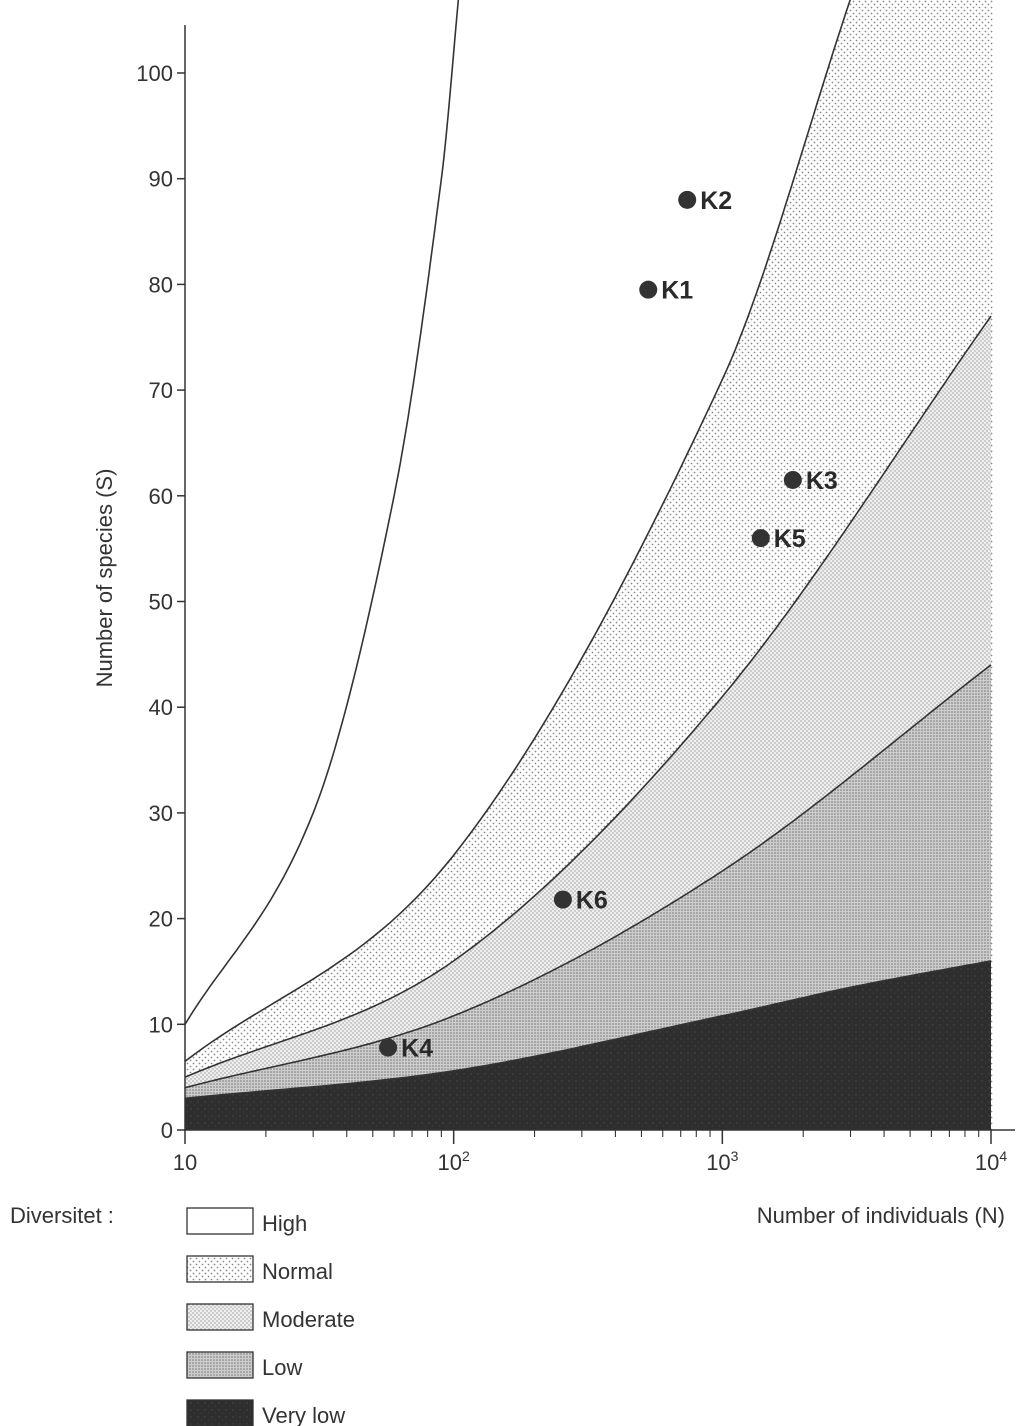 The width and height of the screenshot is (1018, 1426). I want to click on x-axis-minor-ticks, so click(622, 1133).